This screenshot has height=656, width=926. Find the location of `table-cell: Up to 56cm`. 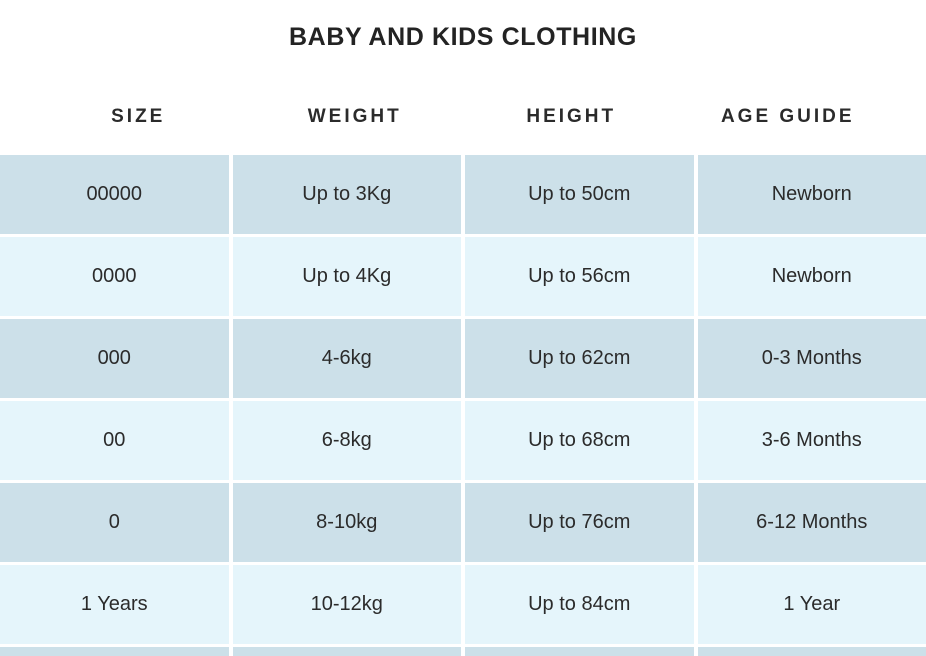

table-cell: Up to 56cm is located at coordinates (579, 276).